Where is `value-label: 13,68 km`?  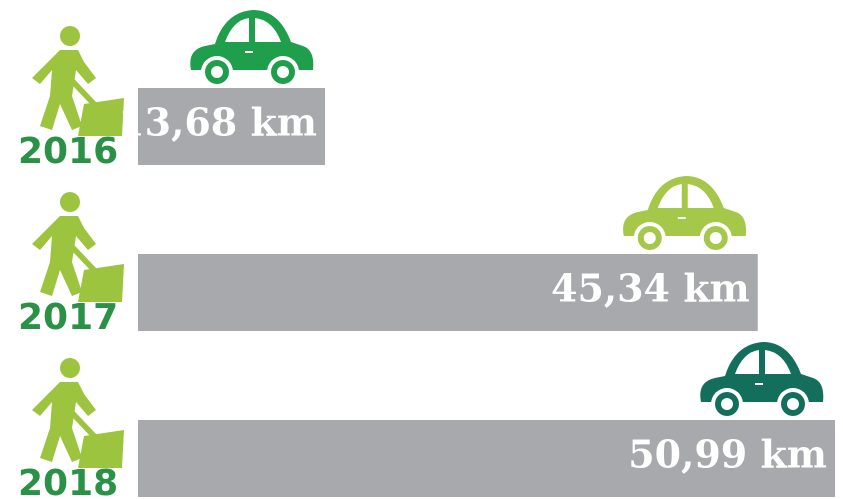 value-label: 13,68 km is located at coordinates (217, 122).